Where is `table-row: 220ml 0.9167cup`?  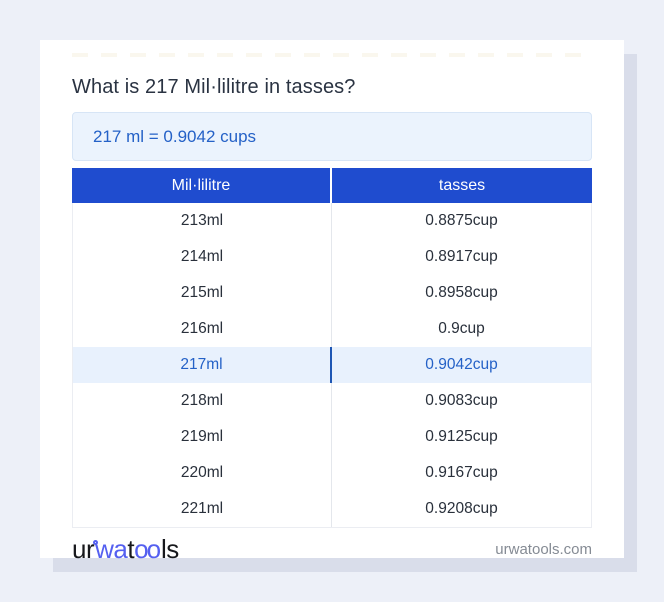
table-row: 220ml 0.9167cup is located at coordinates (332, 473).